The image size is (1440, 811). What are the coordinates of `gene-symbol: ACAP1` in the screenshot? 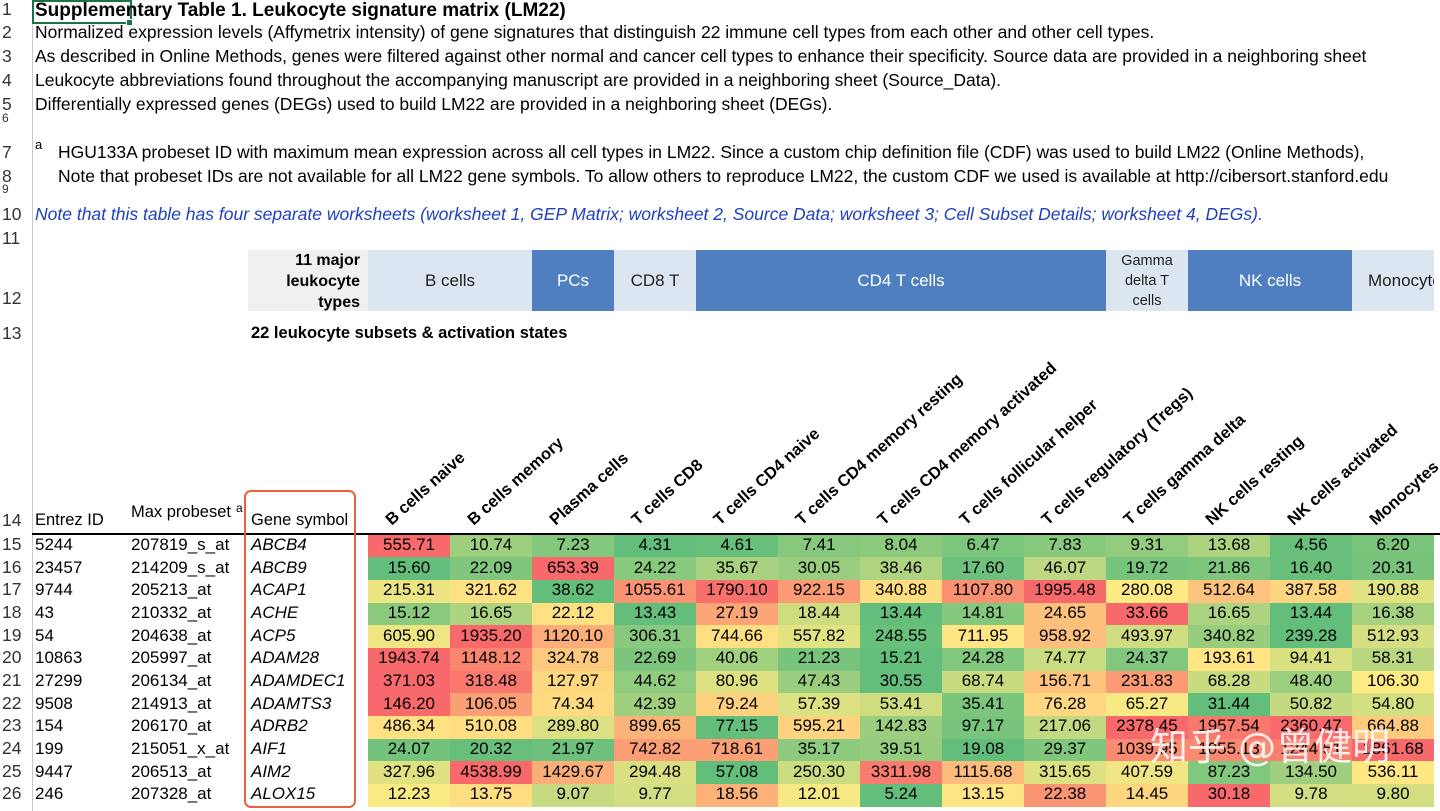 It's located at (279, 590).